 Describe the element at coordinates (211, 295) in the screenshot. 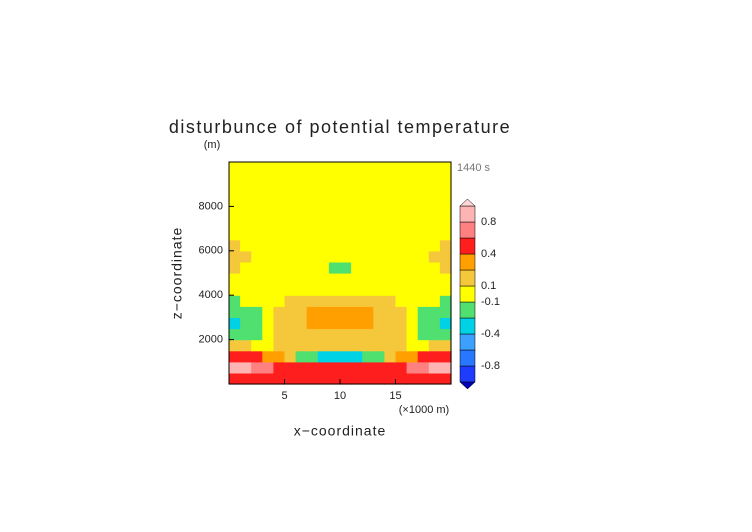

I see `y-tick-label: 4000` at that location.